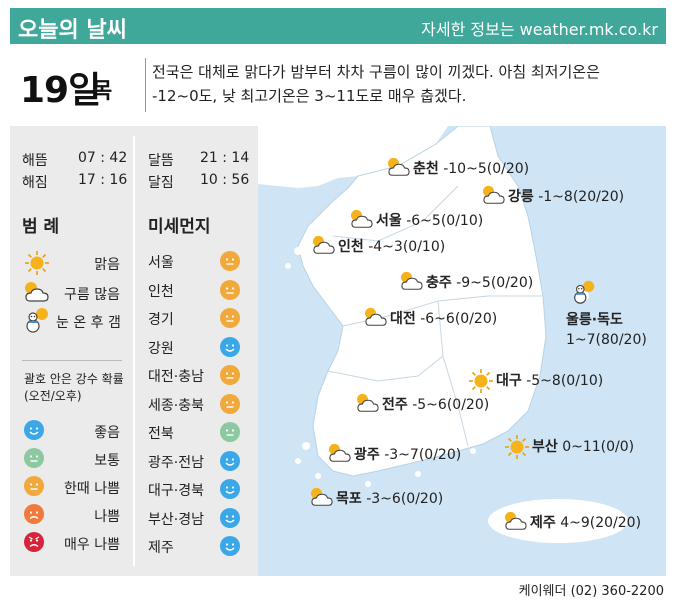 The height and width of the screenshot is (608, 676). I want to click on fine-dust-region: 전북, so click(161, 434).